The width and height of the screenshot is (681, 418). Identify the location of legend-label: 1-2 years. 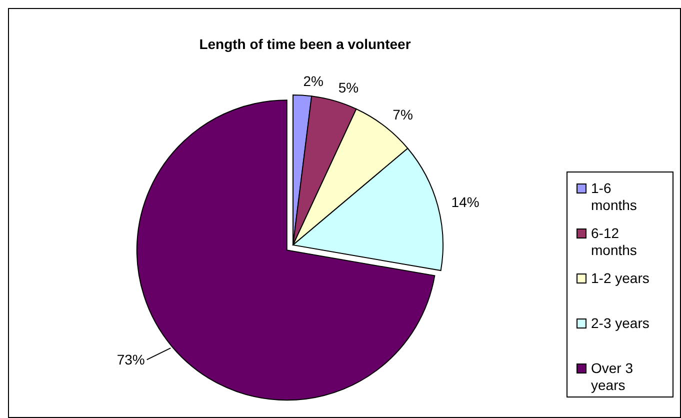
(620, 278).